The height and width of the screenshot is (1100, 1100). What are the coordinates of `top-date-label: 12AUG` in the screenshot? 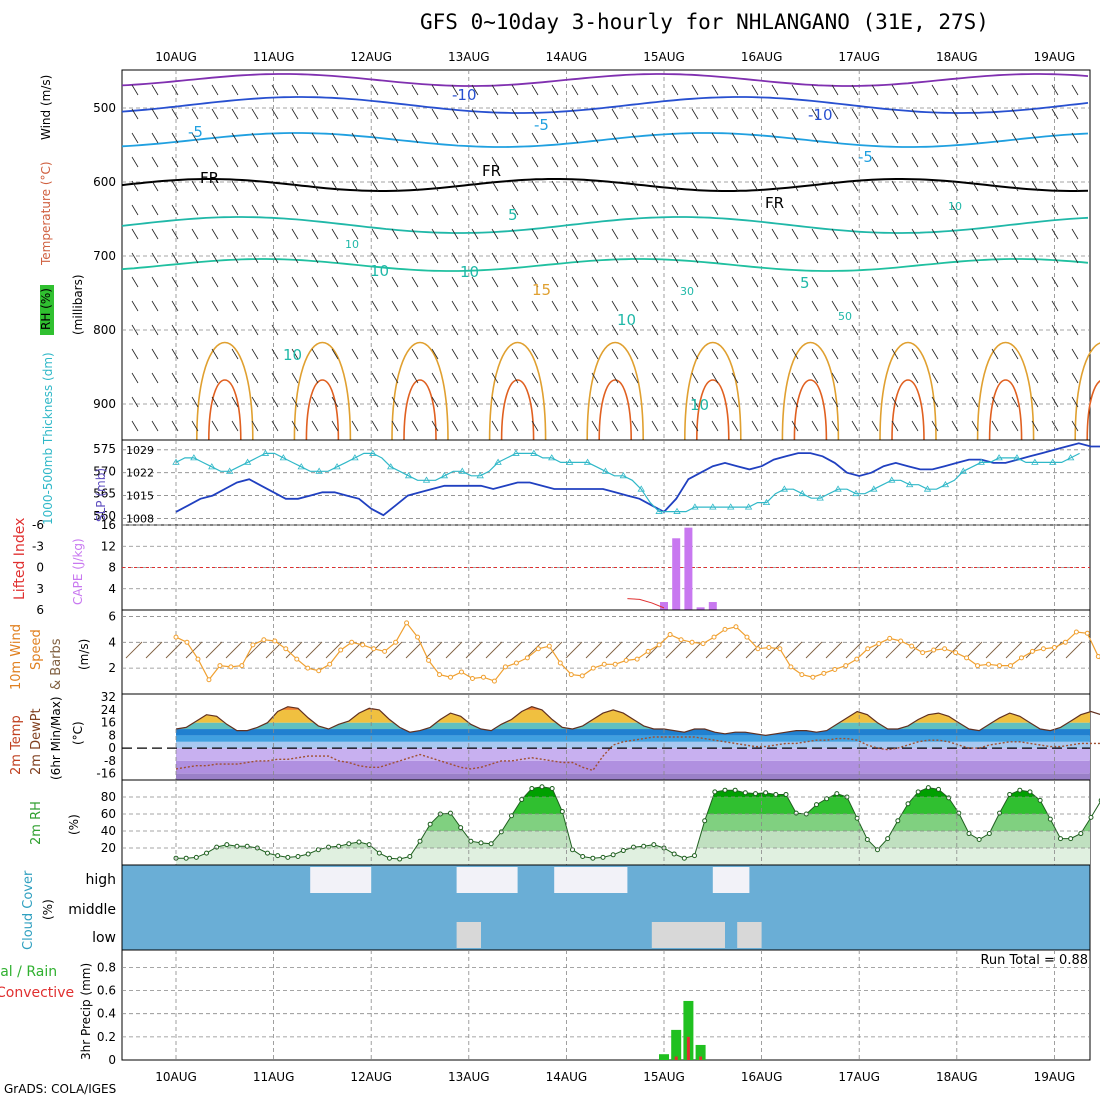 It's located at (371, 57).